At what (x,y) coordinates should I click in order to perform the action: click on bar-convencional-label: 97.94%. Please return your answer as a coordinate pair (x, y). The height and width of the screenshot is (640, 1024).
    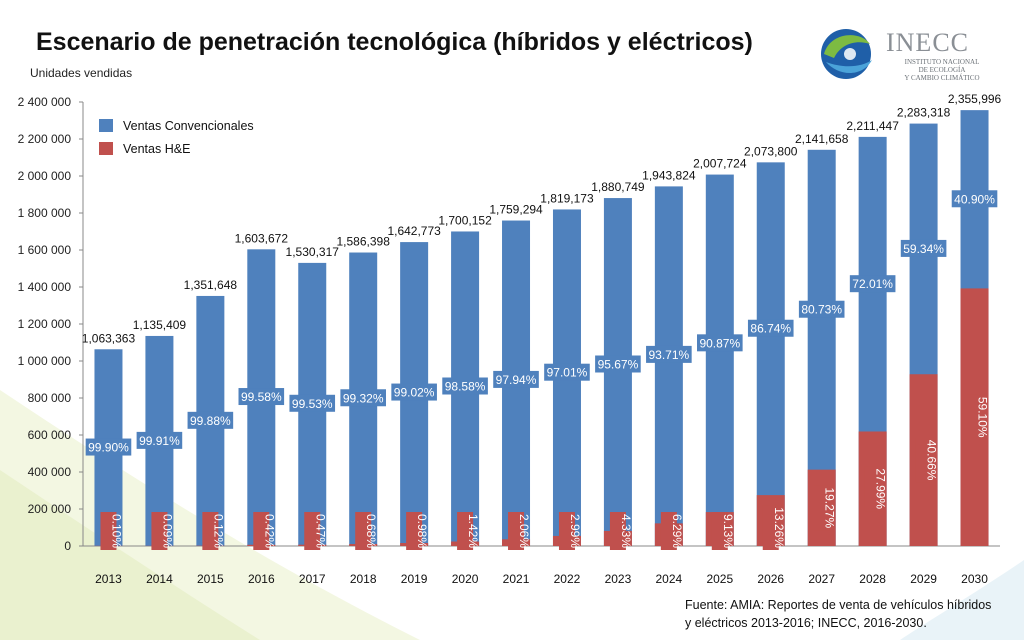
    Looking at the image, I should click on (516, 380).